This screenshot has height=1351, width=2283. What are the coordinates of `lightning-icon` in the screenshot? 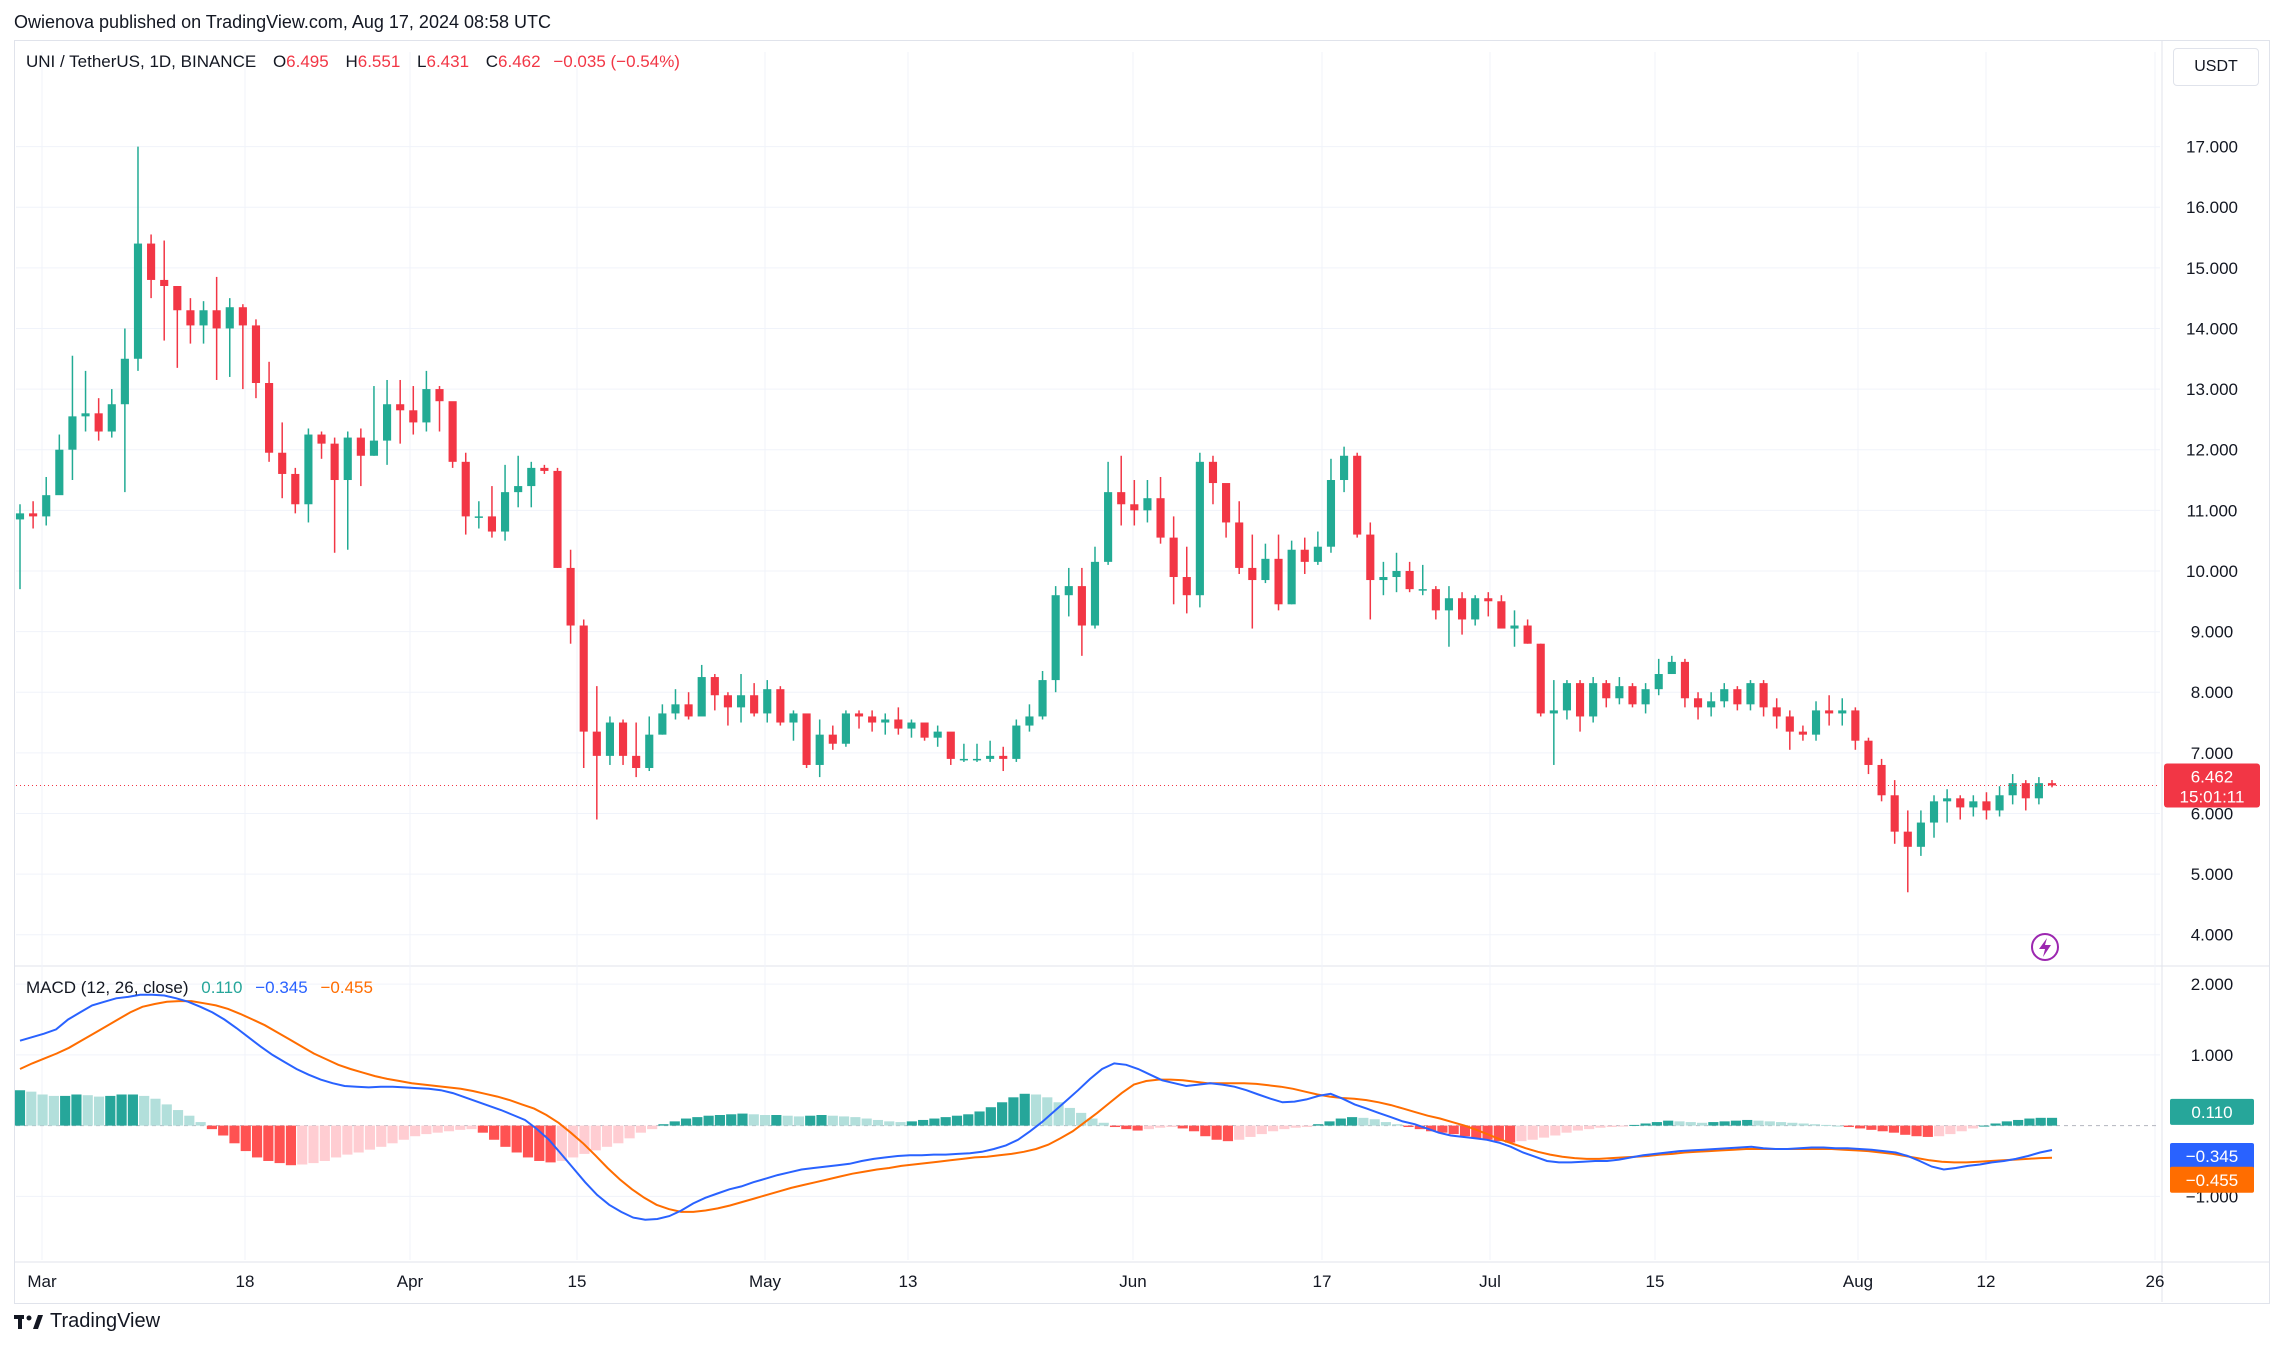 It's located at (2045, 947).